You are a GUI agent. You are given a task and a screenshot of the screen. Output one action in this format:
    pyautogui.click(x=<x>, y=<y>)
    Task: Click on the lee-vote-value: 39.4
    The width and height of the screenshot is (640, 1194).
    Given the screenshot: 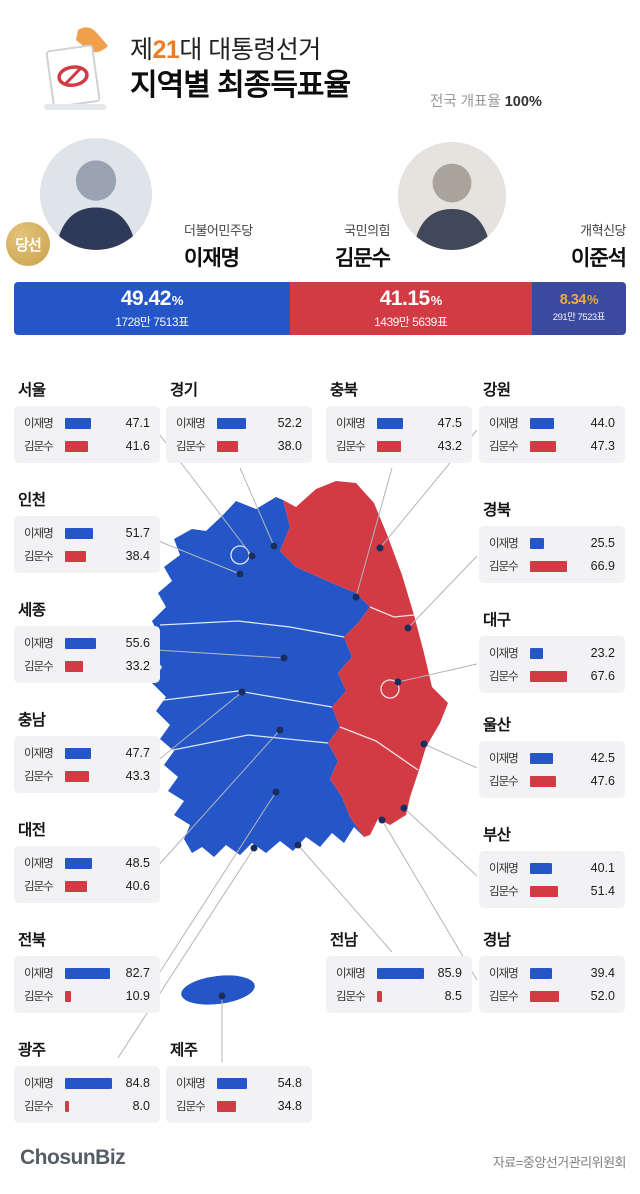 What is the action you would take?
    pyautogui.click(x=602, y=973)
    